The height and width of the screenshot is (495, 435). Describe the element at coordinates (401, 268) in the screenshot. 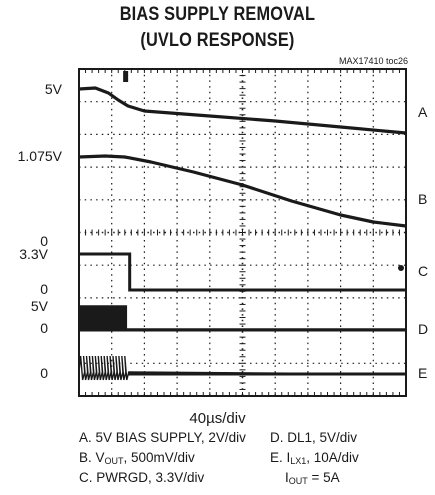

I see `trace-c-marker` at that location.